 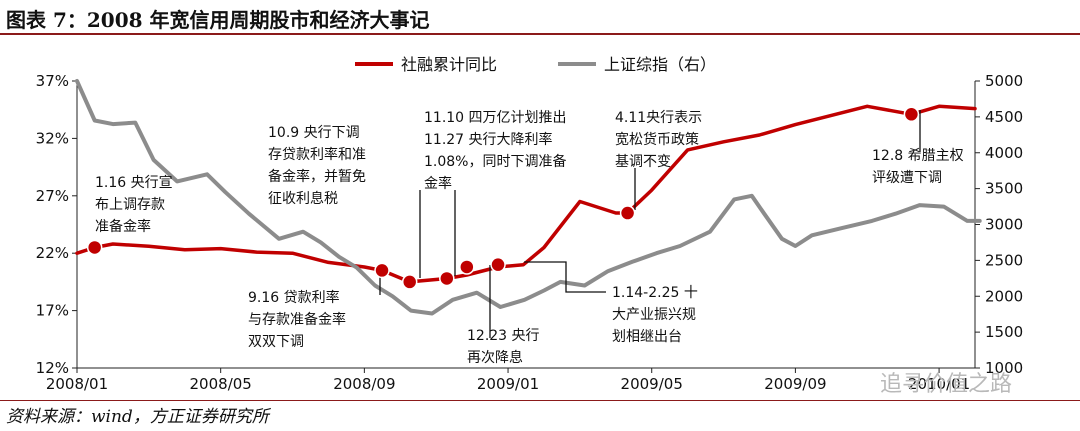 What do you see at coordinates (660, 64) in the screenshot?
I see `legend-label: 上证综指（右）` at bounding box center [660, 64].